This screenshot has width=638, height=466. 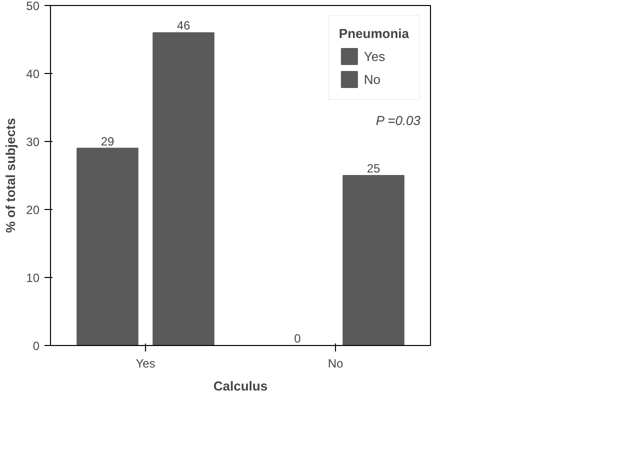 What do you see at coordinates (33, 210) in the screenshot?
I see `y-tick-label: 20` at bounding box center [33, 210].